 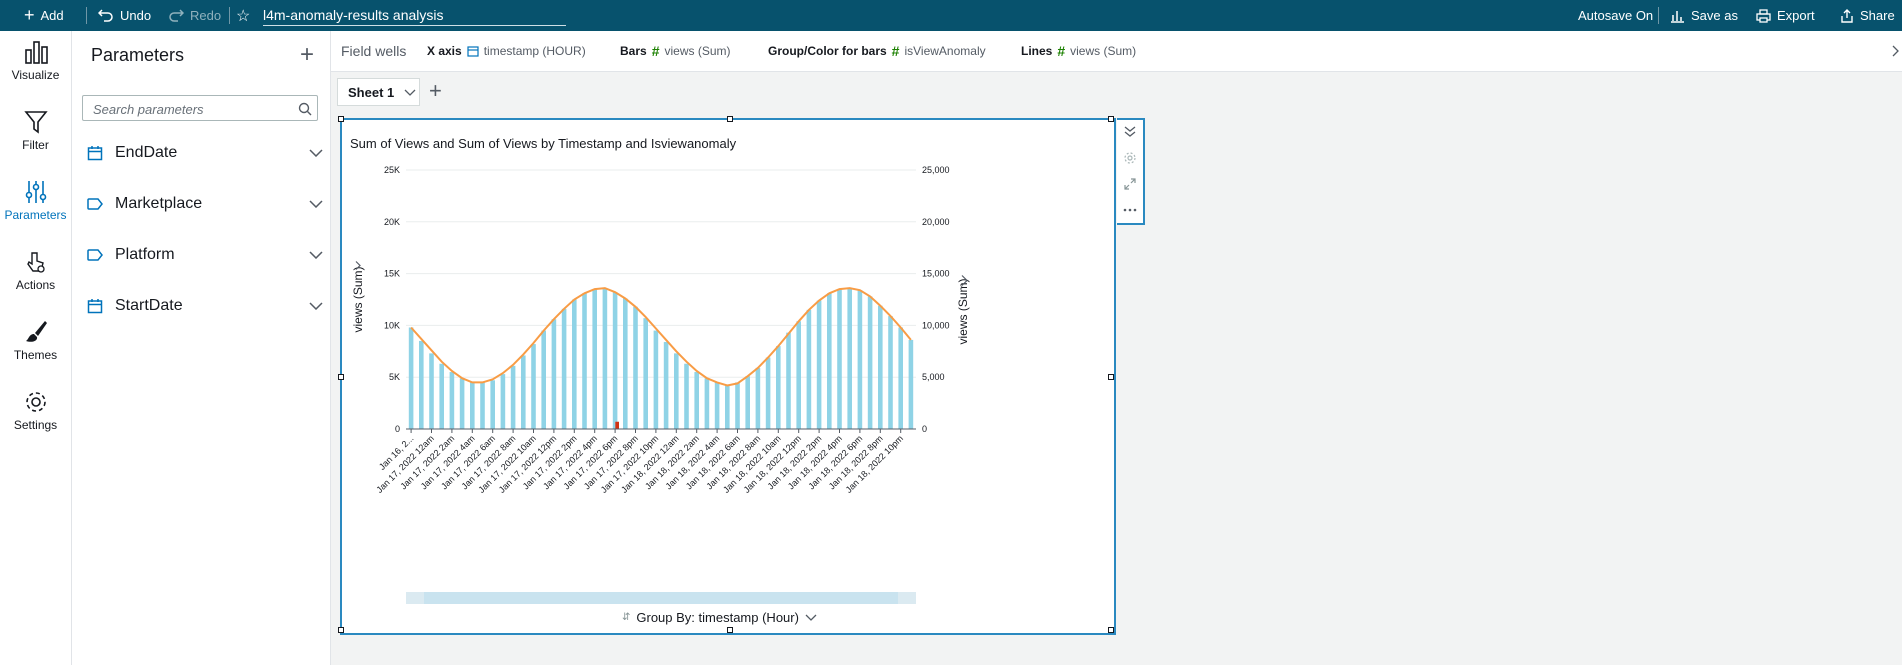 I want to click on scrollbar-thumb, so click(x=661, y=598).